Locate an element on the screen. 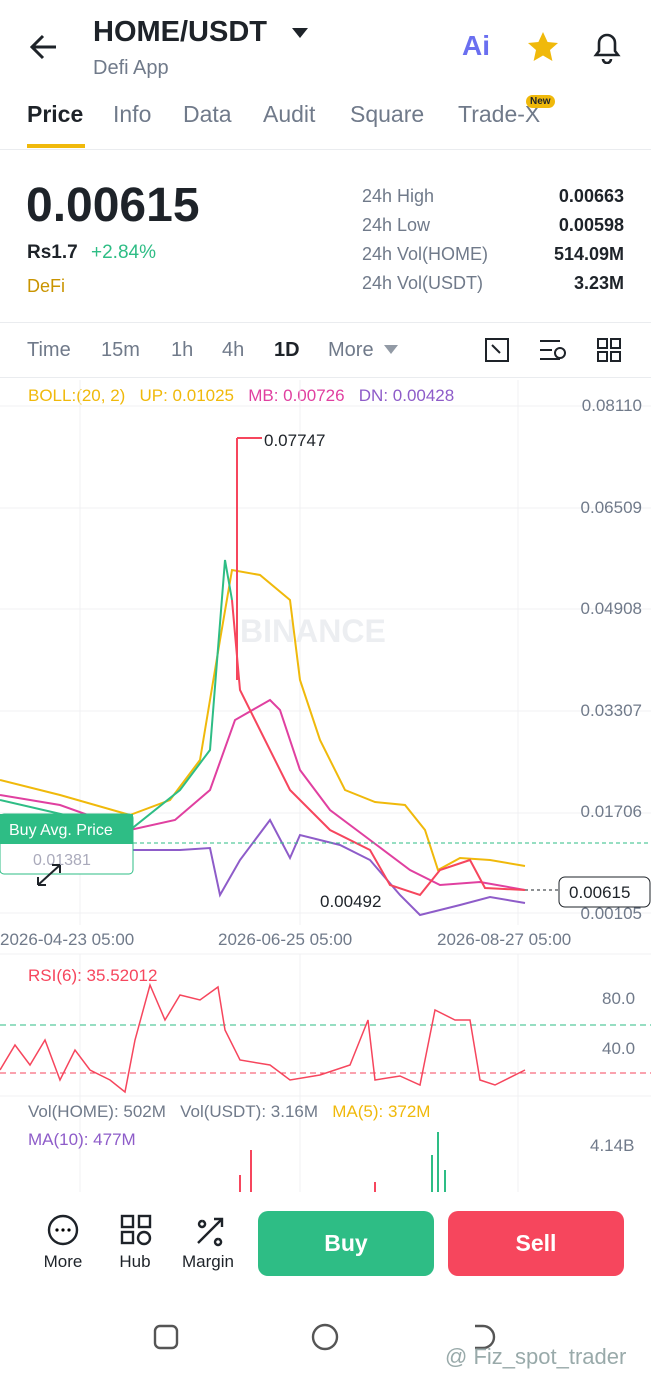 The height and width of the screenshot is (1381, 651). tab: Info is located at coordinates (132, 114).